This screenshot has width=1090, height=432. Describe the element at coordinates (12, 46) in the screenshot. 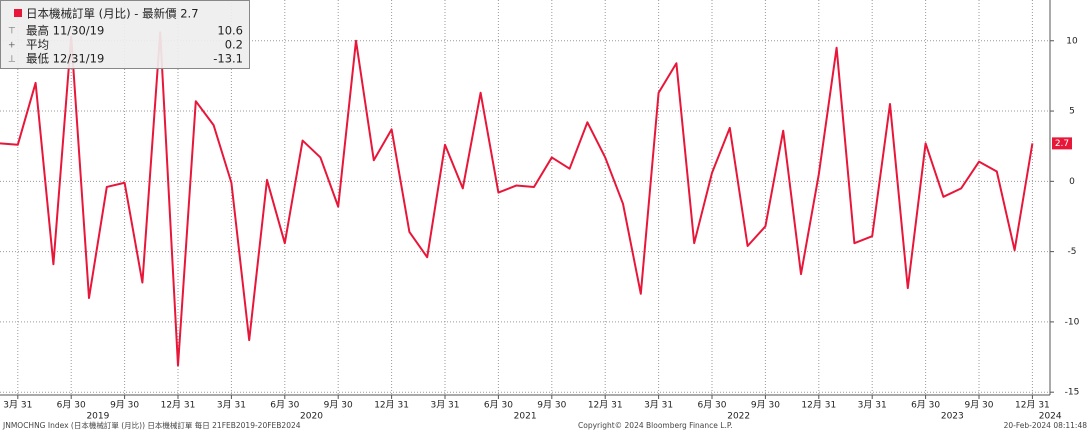

I see `legend-symbol: +` at that location.